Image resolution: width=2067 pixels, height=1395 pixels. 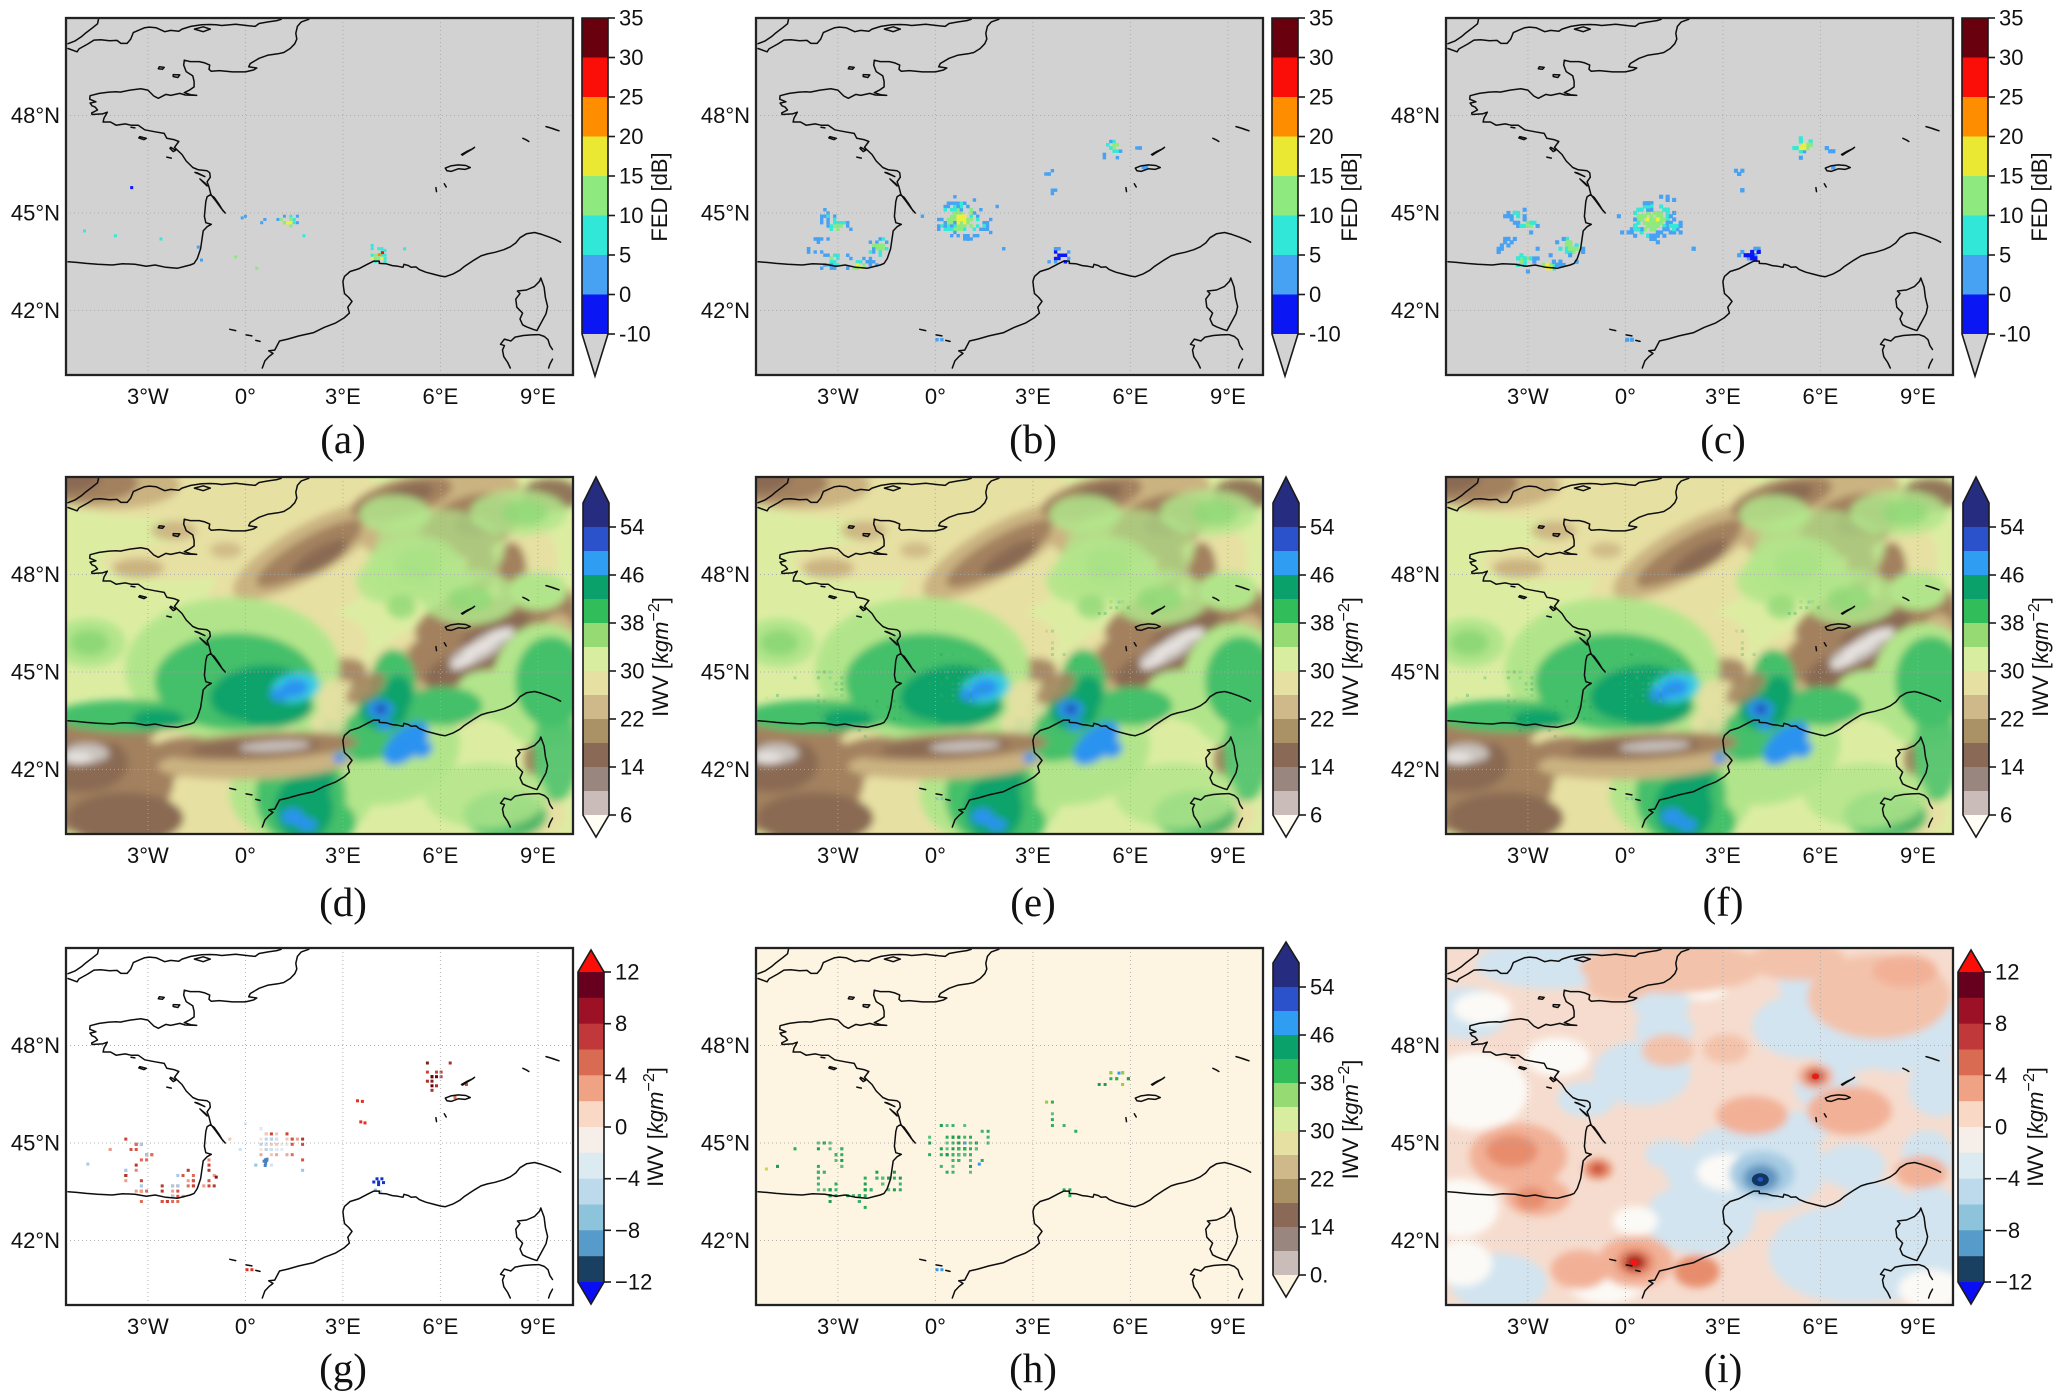 What do you see at coordinates (2007, 972) in the screenshot?
I see `svg-text: 12` at bounding box center [2007, 972].